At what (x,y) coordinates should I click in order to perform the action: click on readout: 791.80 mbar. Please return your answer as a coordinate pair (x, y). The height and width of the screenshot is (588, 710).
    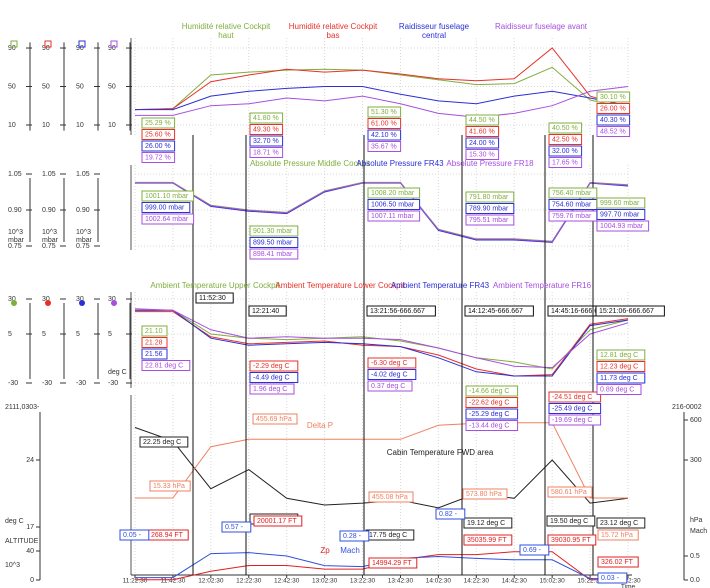
    Looking at the image, I should click on (489, 197).